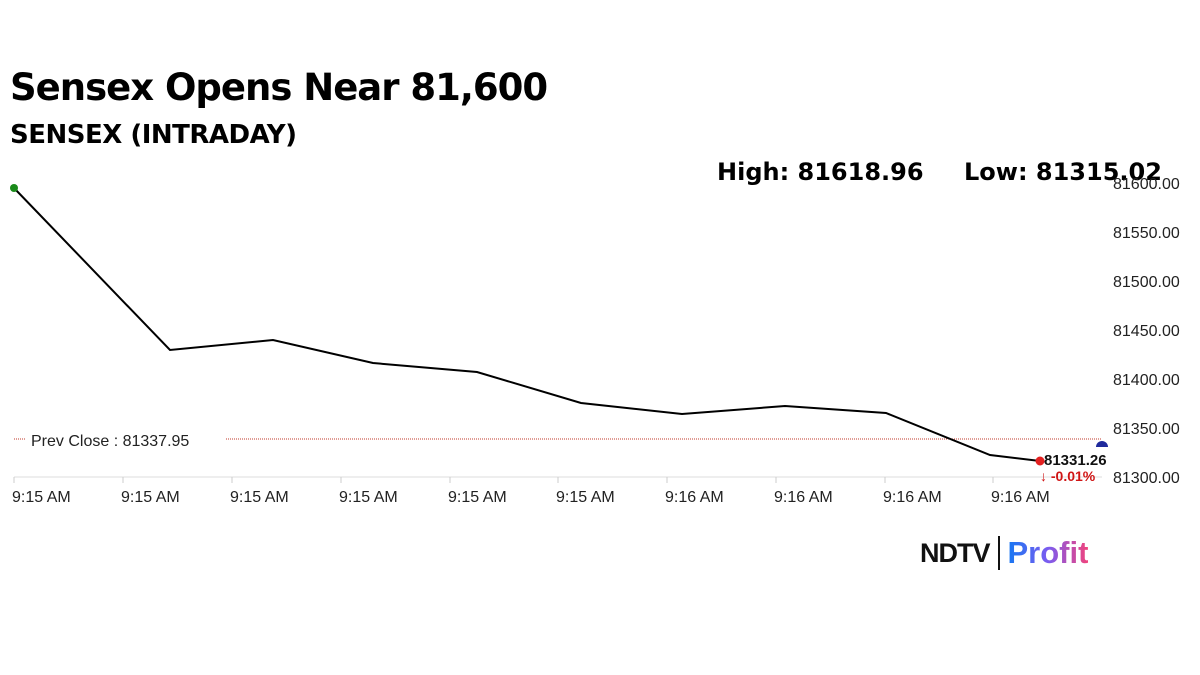 This screenshot has width=1200, height=675. Describe the element at coordinates (820, 172) in the screenshot. I see `high-label: High: 81618.96` at that location.